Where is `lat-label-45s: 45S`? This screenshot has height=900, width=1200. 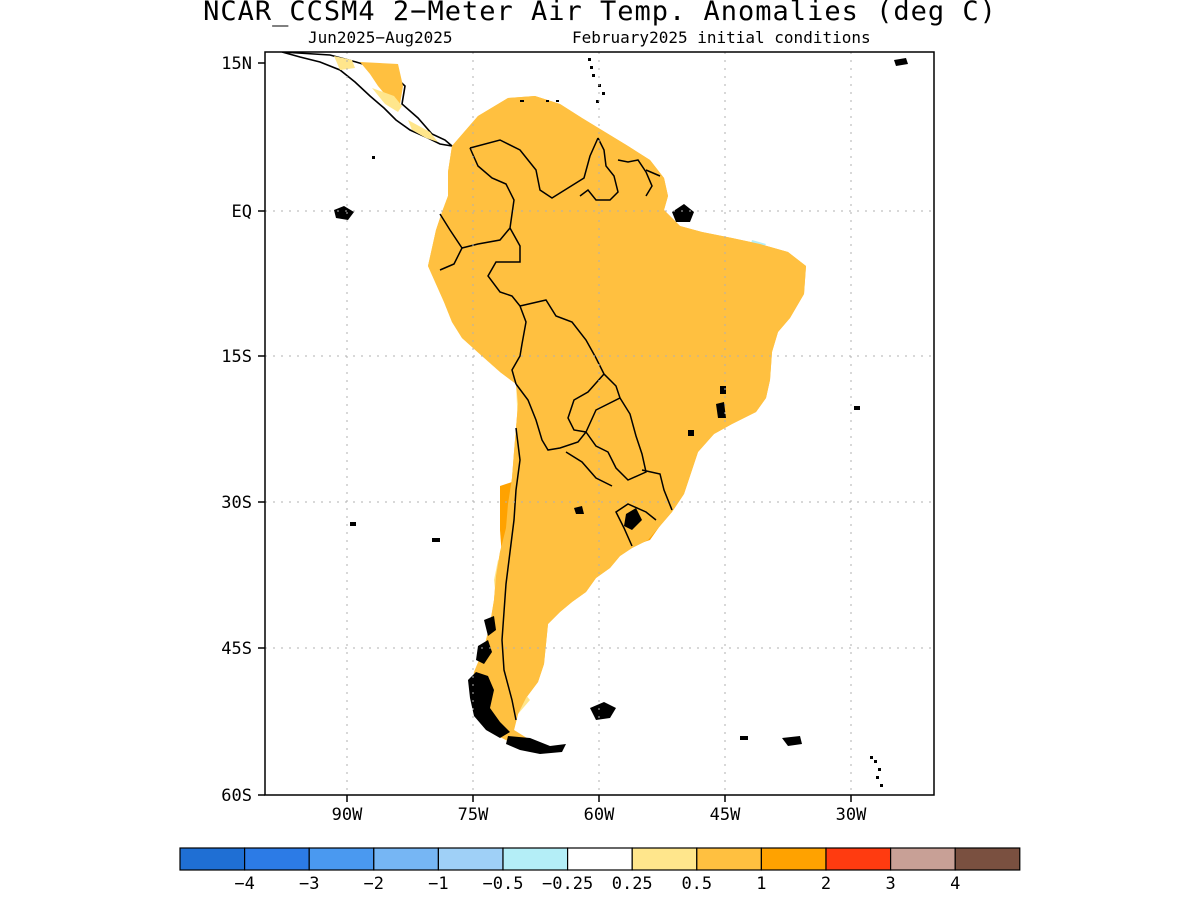 lat-label-45s: 45S is located at coordinates (236, 649).